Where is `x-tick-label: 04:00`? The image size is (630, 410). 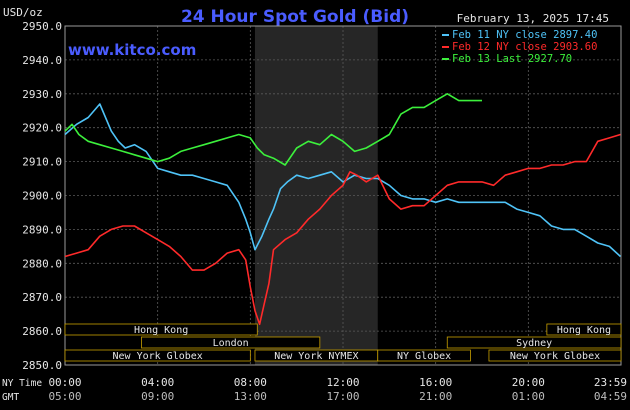 x-tick-label: 04:00 is located at coordinates (157, 382).